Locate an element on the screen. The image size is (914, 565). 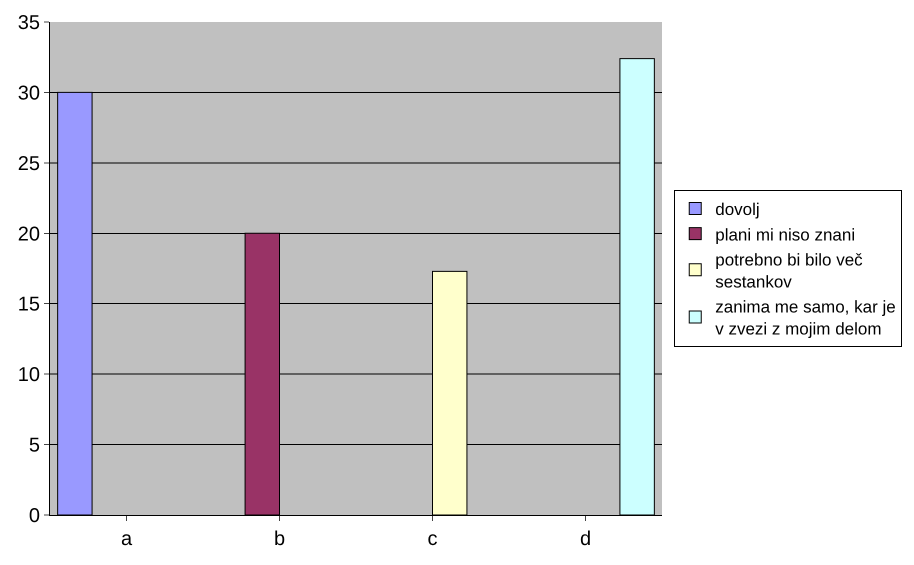
y-tick-label: 15 is located at coordinates (29, 305).